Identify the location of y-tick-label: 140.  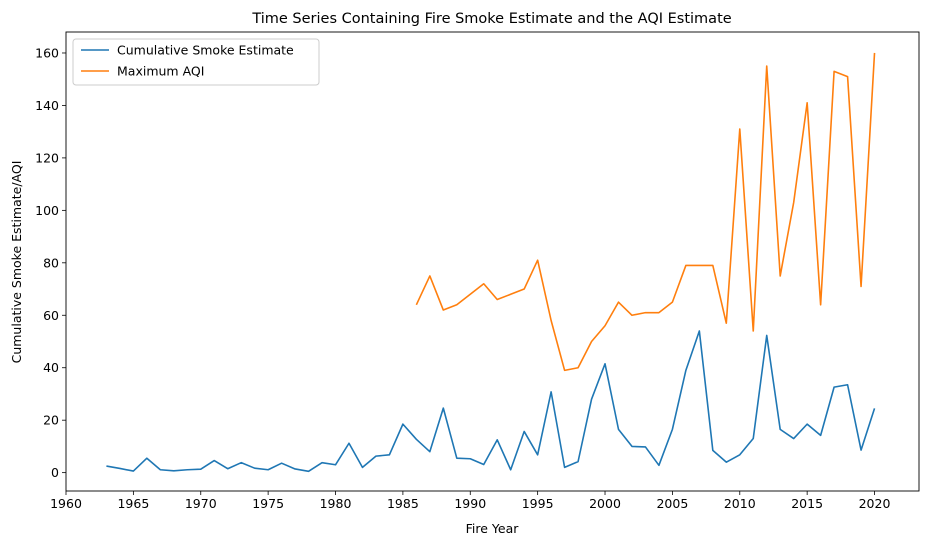
(47, 105).